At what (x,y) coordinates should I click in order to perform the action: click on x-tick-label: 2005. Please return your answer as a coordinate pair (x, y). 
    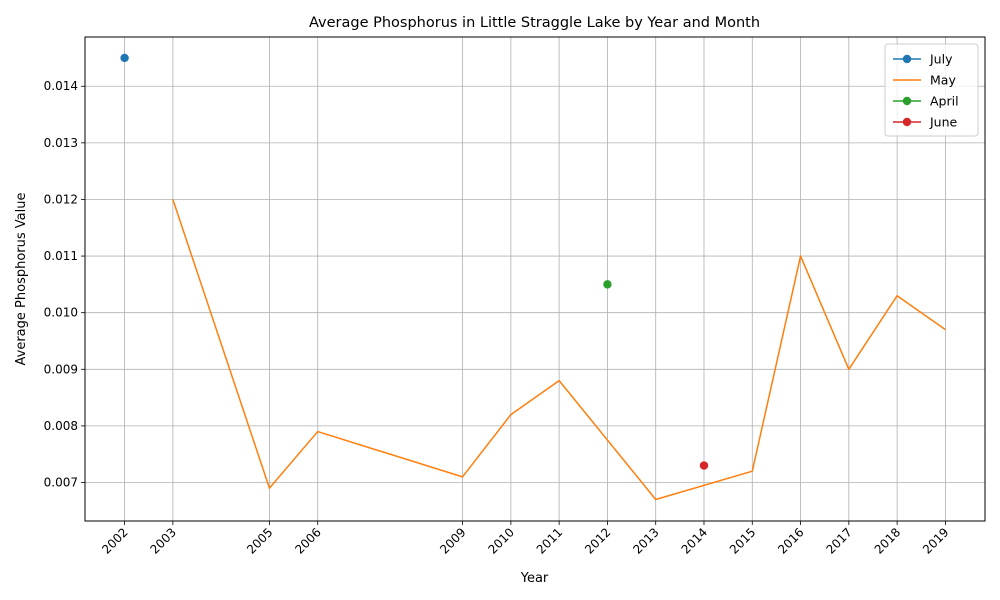
    Looking at the image, I should click on (259, 540).